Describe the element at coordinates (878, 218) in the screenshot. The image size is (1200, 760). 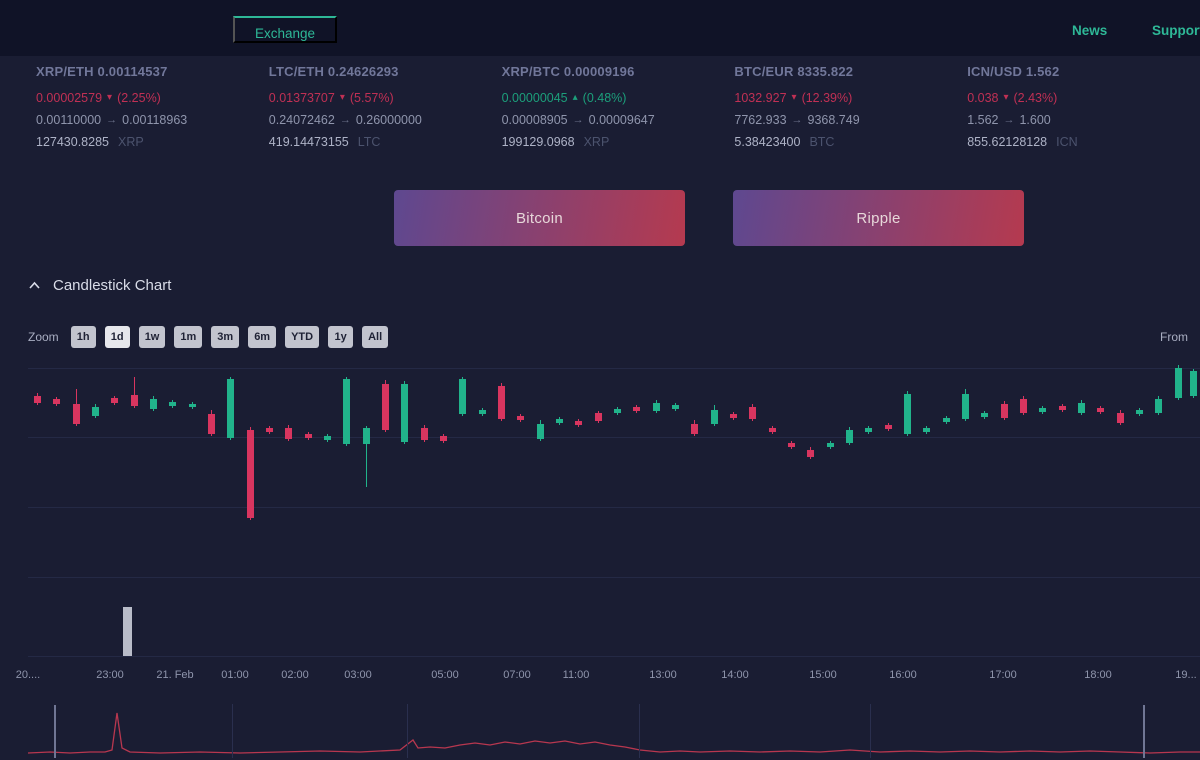
I see `ripple-button: Ripple` at that location.